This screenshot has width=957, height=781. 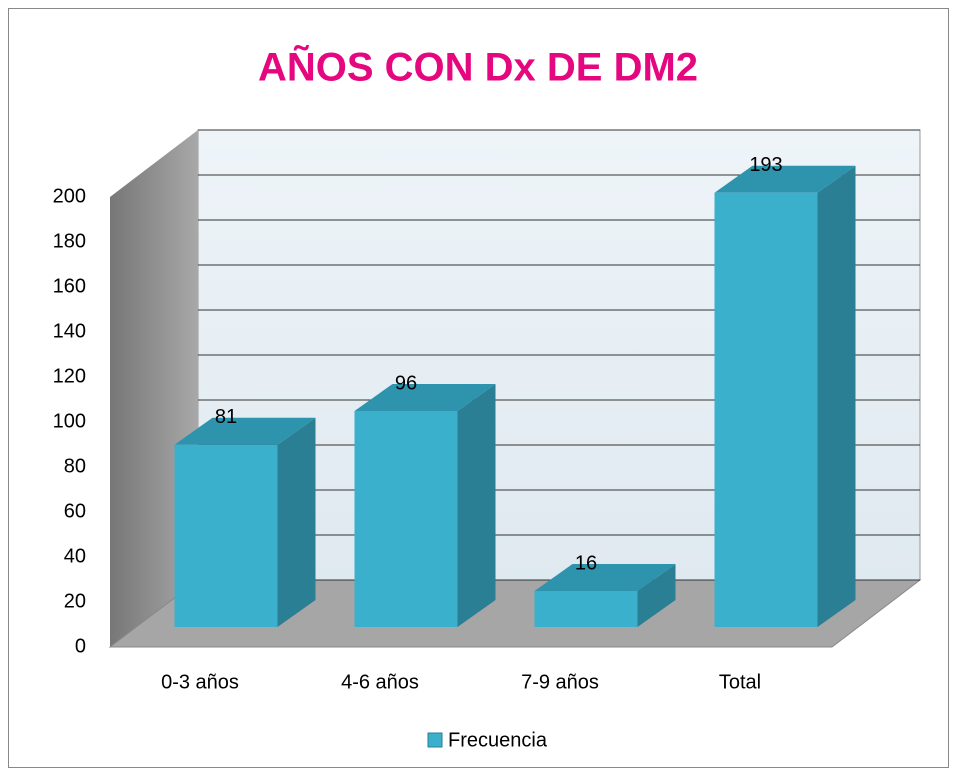 What do you see at coordinates (69, 196) in the screenshot?
I see `y-tick-label: 200` at bounding box center [69, 196].